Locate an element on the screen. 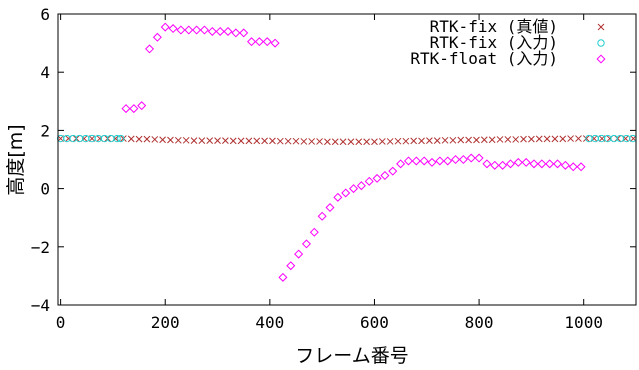 This screenshot has height=370, width=639. y-tick-label: −2 is located at coordinates (40, 247).